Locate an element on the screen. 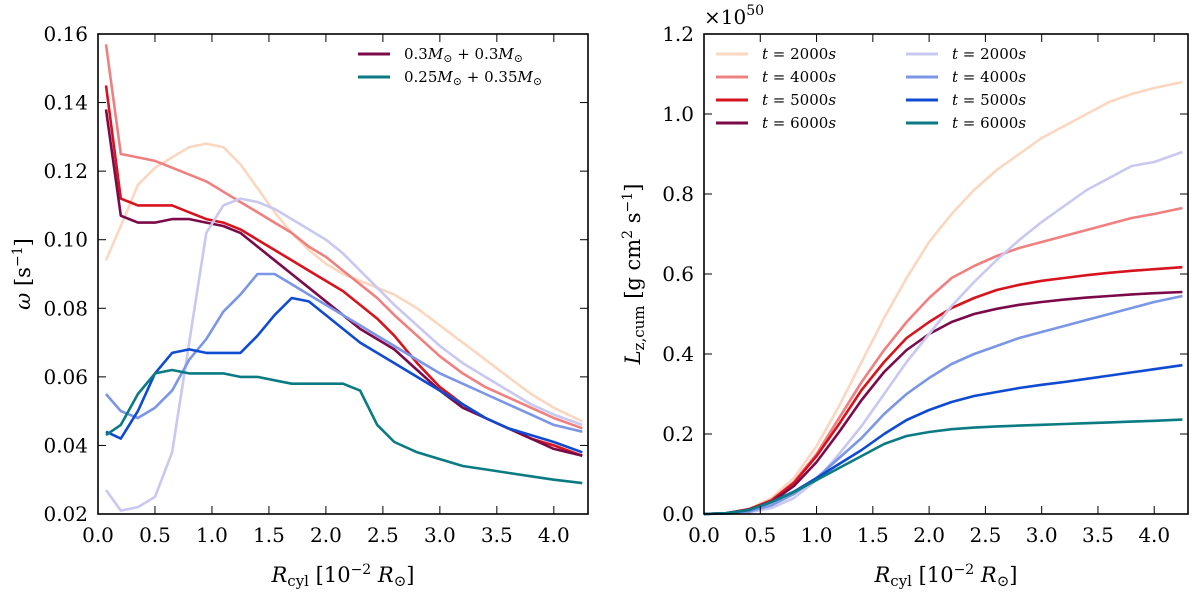 The image size is (1200, 592). left-legend-label-1: 0.3M⊙ + 0.3M⊙ is located at coordinates (463, 55).